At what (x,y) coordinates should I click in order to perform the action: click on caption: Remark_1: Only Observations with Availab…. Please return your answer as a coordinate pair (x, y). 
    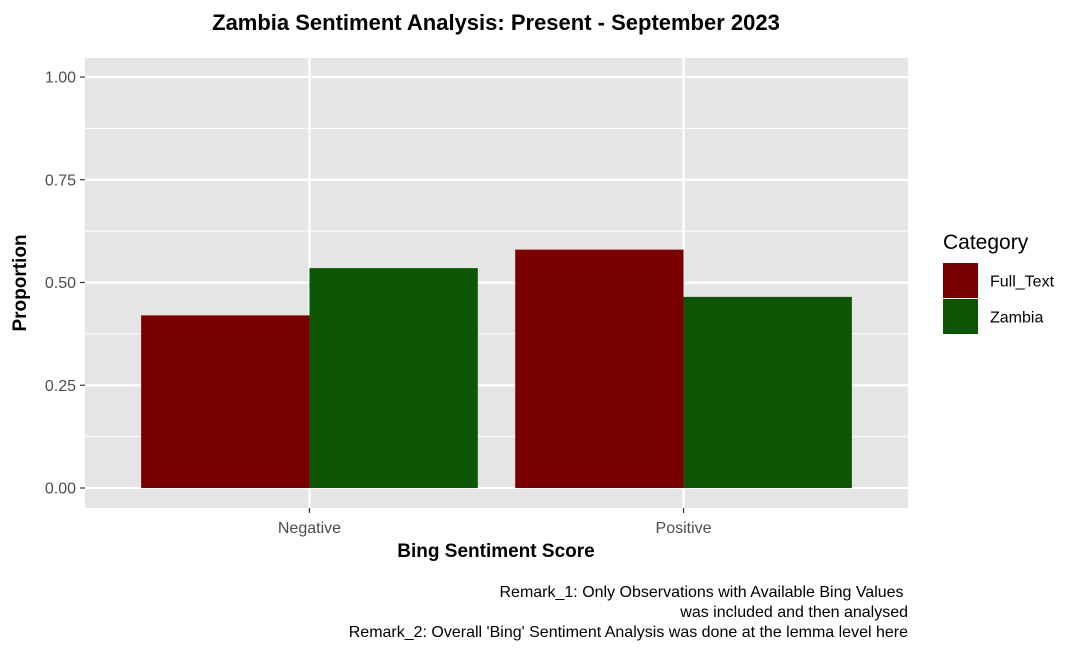
    Looking at the image, I should click on (628, 612).